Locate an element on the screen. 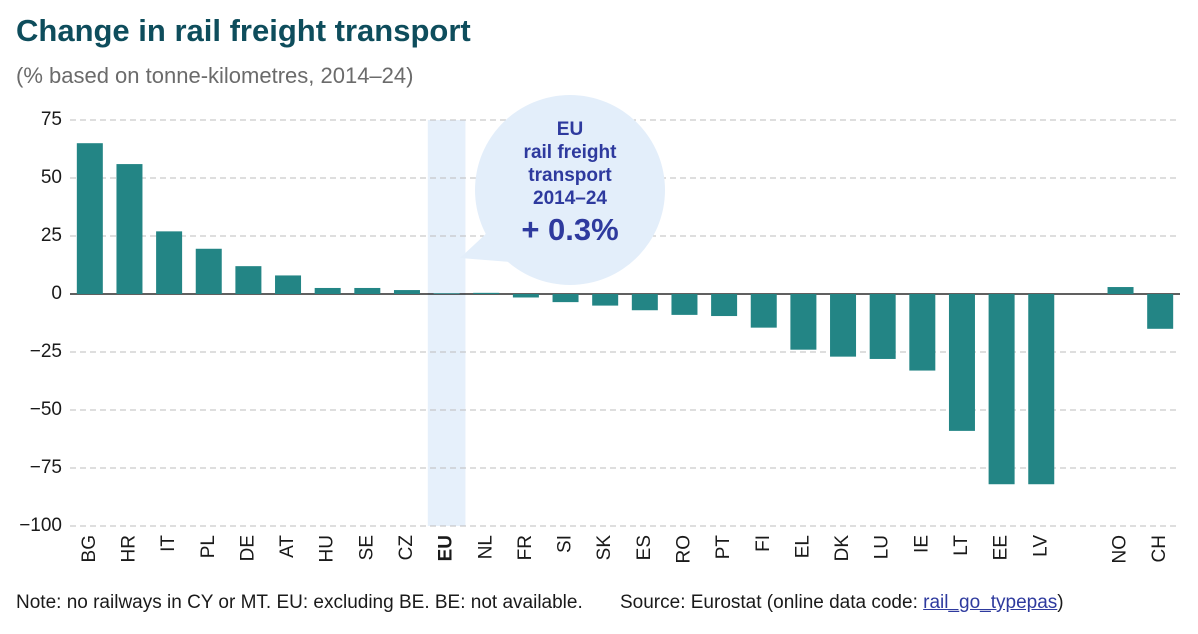  y-tick-label: −25 is located at coordinates (46, 351).